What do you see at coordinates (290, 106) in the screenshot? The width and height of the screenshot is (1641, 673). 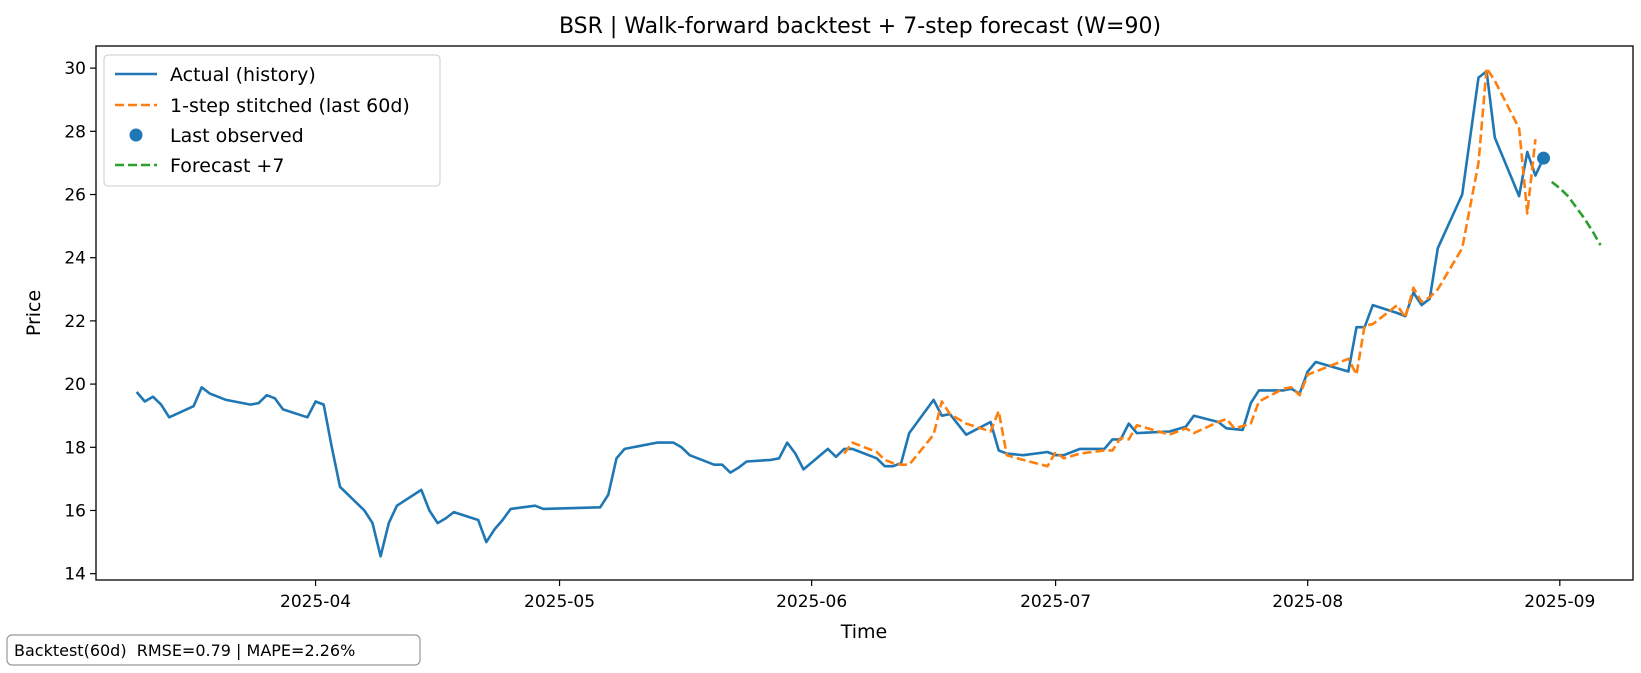 I see `legend-label-stitched: 1-step stitched (last 60d)` at bounding box center [290, 106].